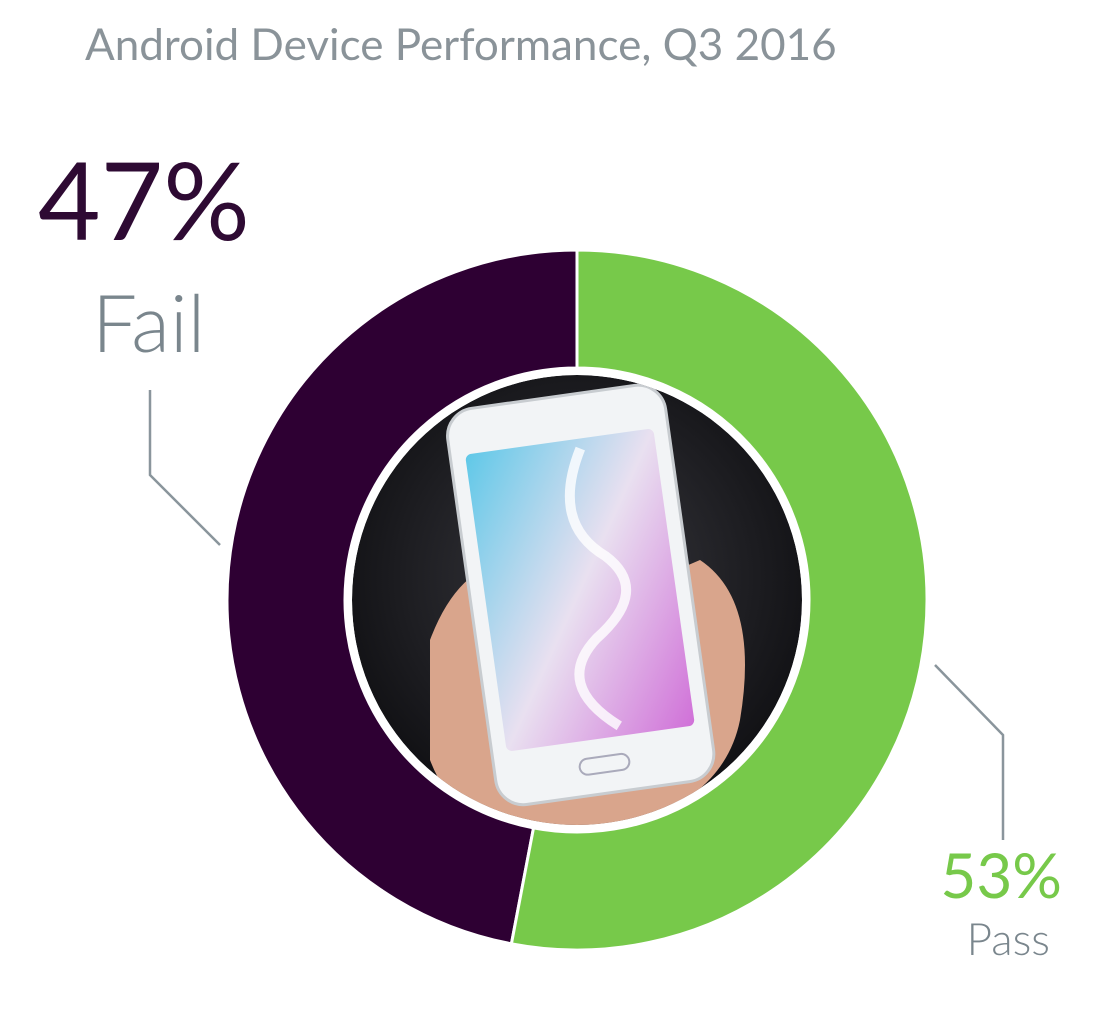 This screenshot has width=1099, height=1032. I want to click on value-label: 47%, so click(144, 199).